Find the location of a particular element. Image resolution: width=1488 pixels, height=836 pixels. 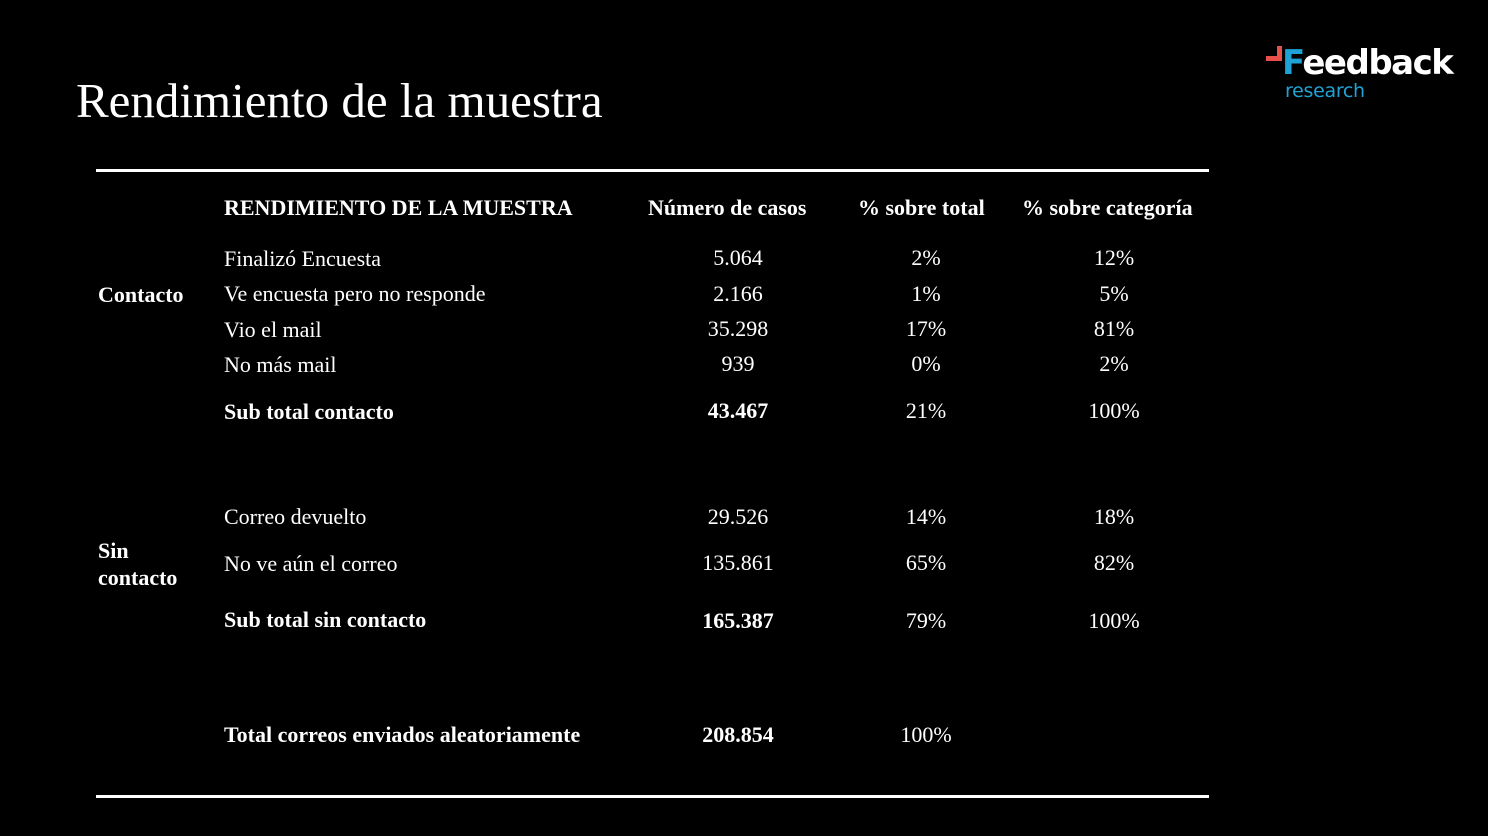

logo-mark-vertical is located at coordinates (1279, 53).